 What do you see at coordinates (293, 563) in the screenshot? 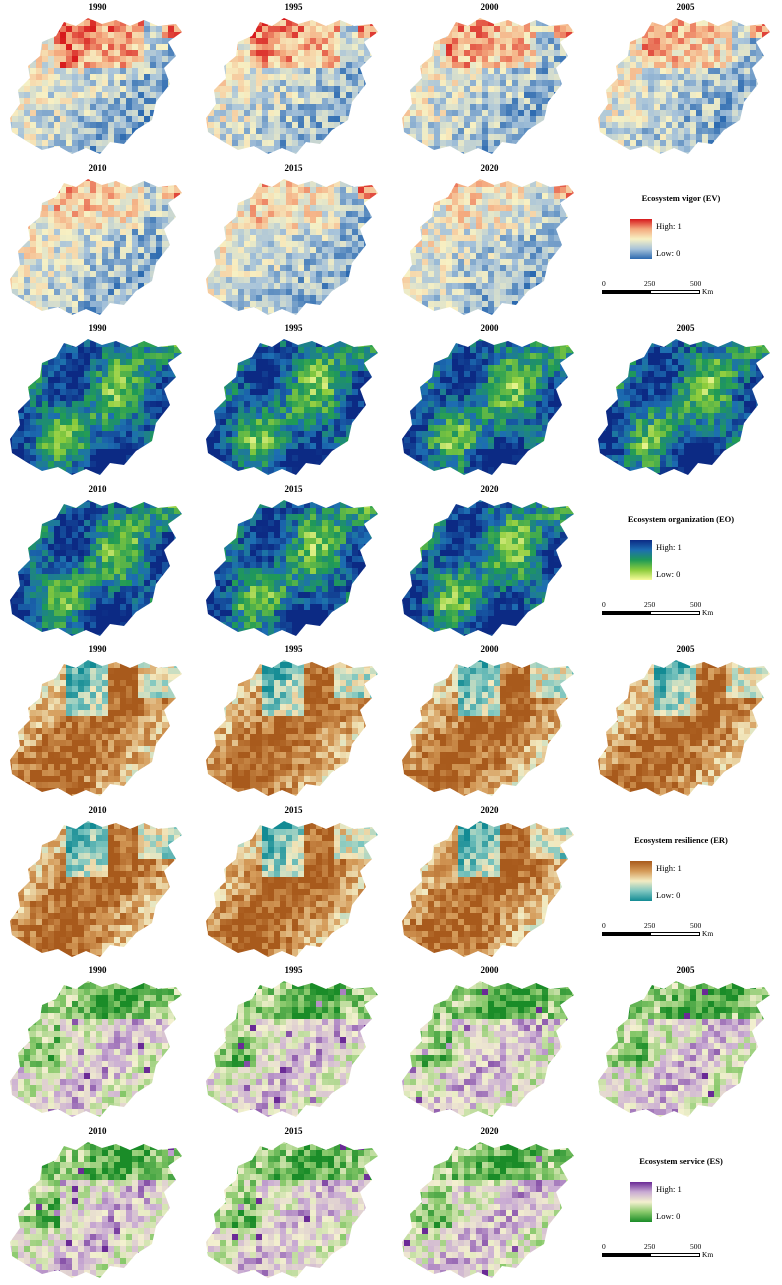
I see `eo-map-panel: 2015` at bounding box center [293, 563].